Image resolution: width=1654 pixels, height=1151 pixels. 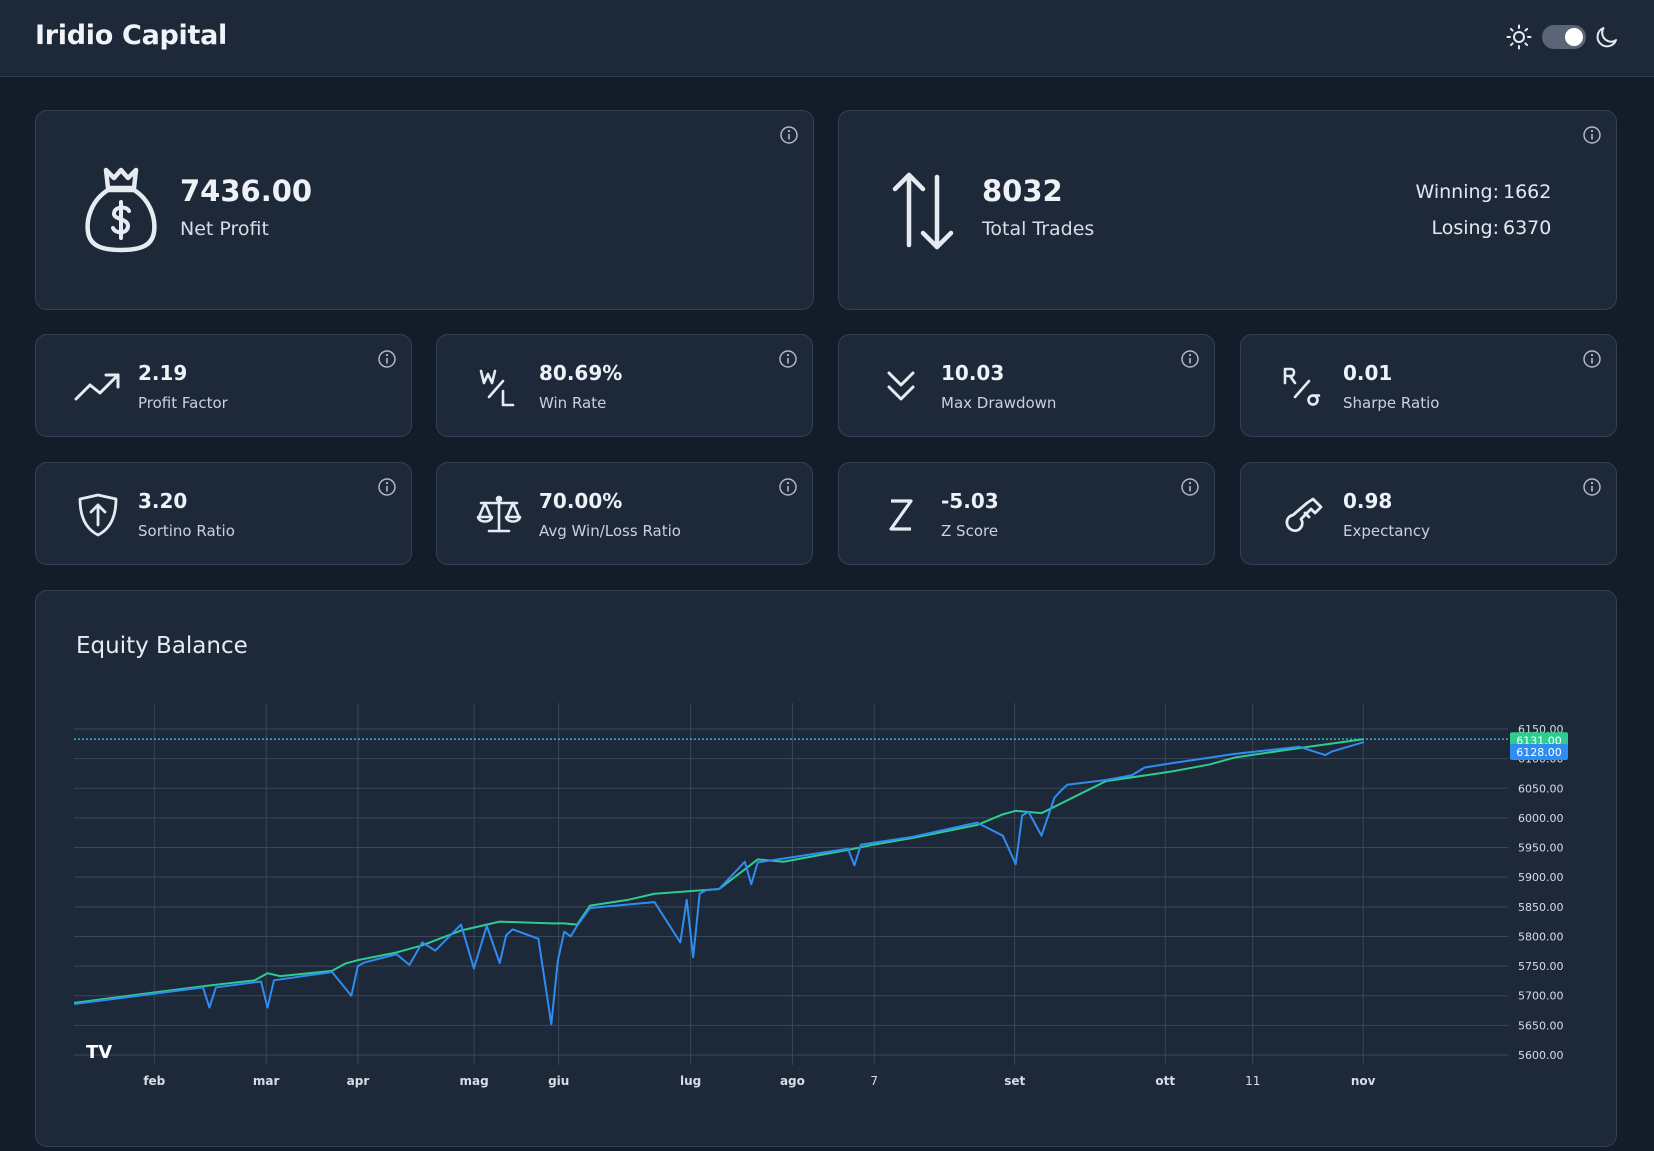 I want to click on expectancy-value: 0.98, so click(x=1368, y=501).